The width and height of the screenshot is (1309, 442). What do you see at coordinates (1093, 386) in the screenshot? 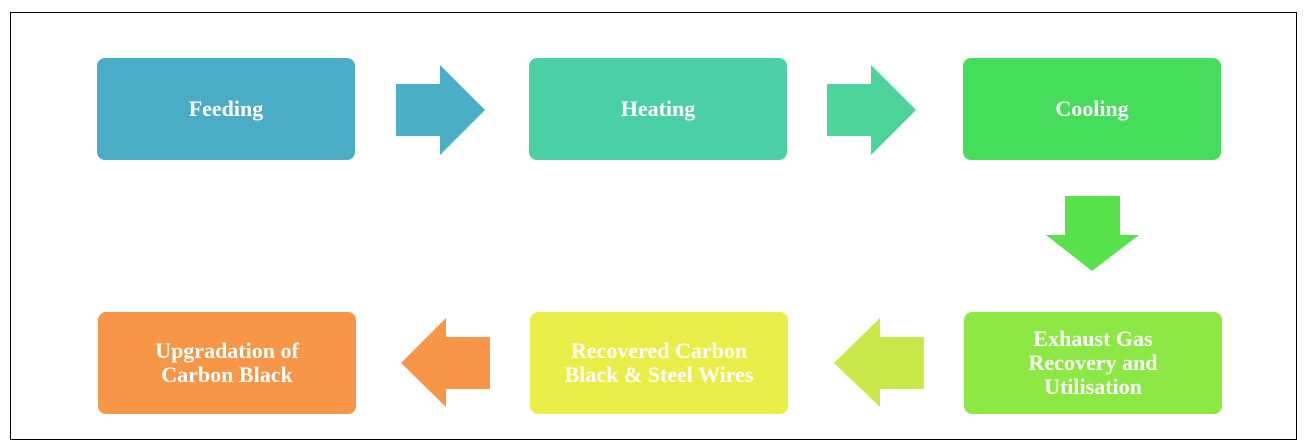
I see `box-label: Utilisation` at bounding box center [1093, 386].